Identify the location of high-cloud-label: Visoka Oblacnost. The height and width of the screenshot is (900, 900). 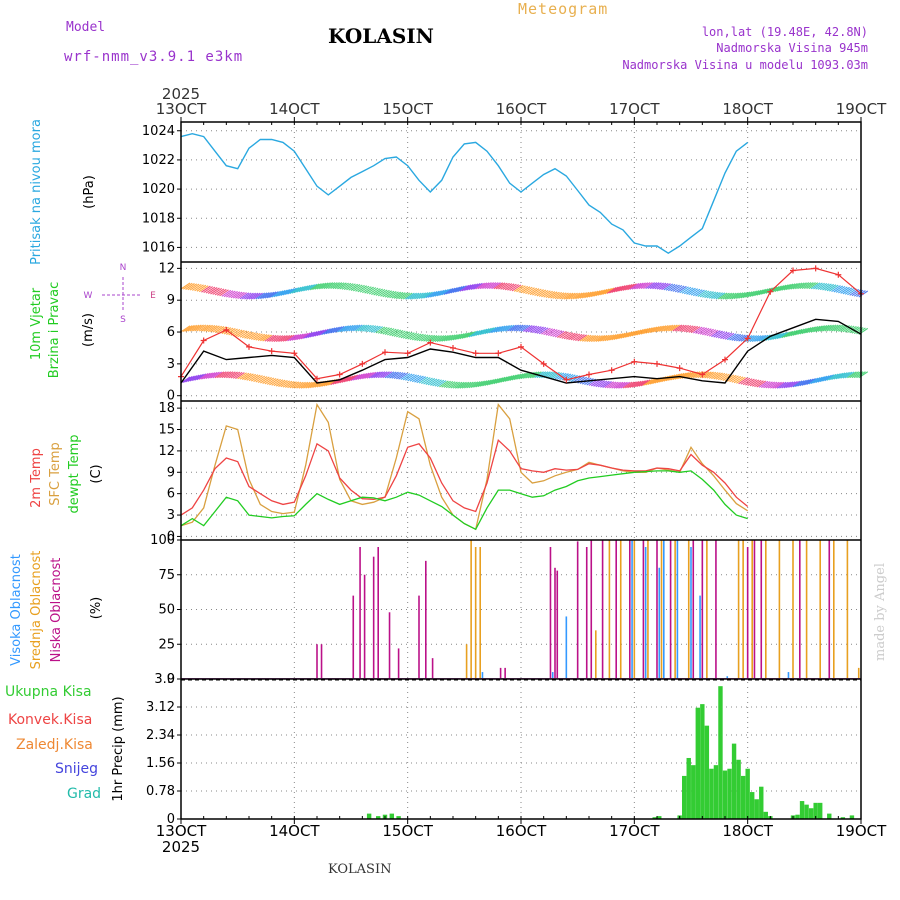
(16, 610).